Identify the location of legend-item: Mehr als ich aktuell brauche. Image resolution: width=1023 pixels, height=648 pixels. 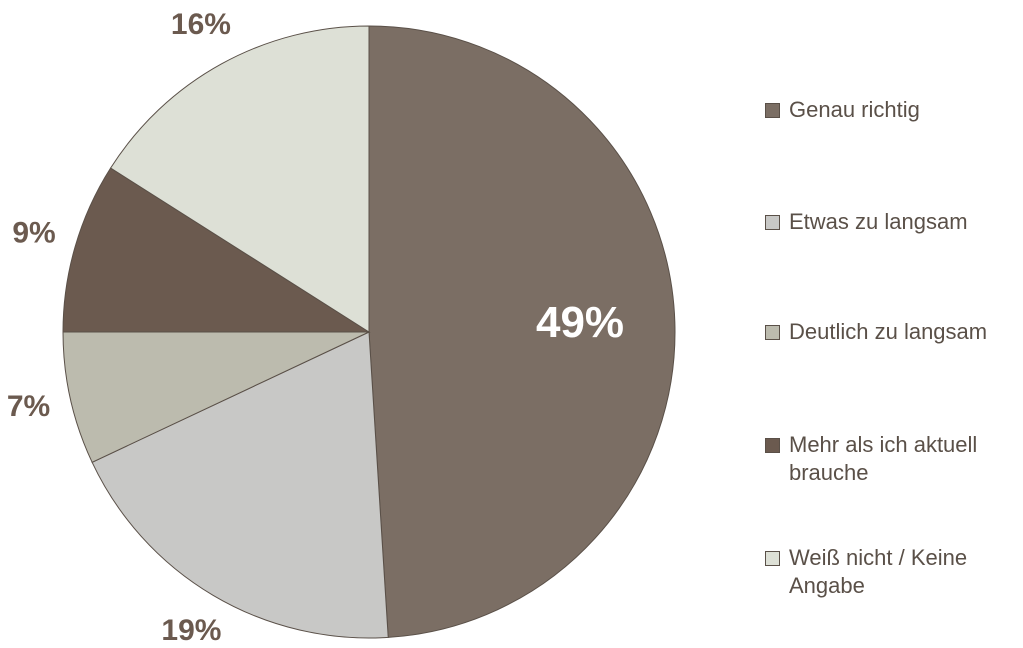
(892, 459).